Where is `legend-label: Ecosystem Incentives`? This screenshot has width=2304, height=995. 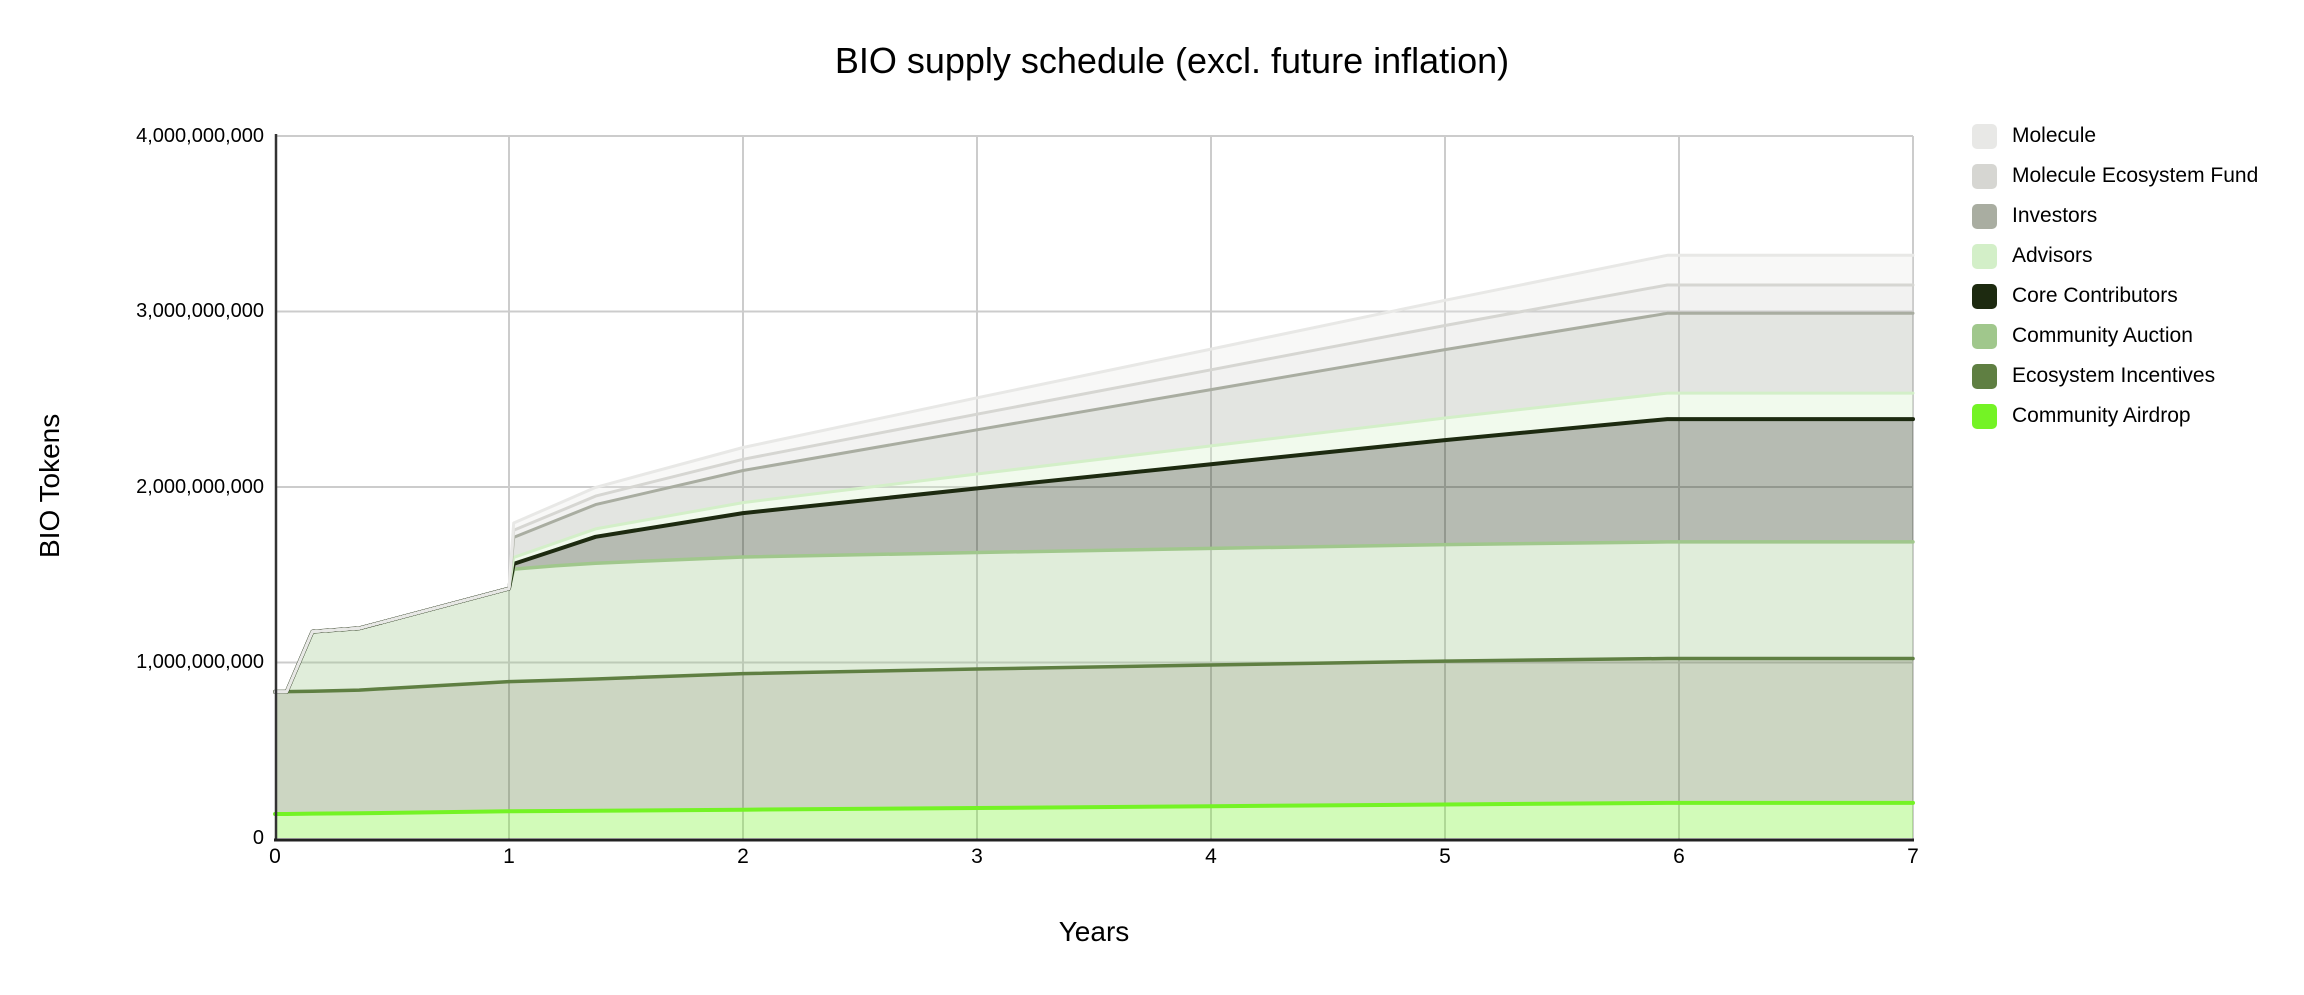
legend-label: Ecosystem Incentives is located at coordinates (2114, 375).